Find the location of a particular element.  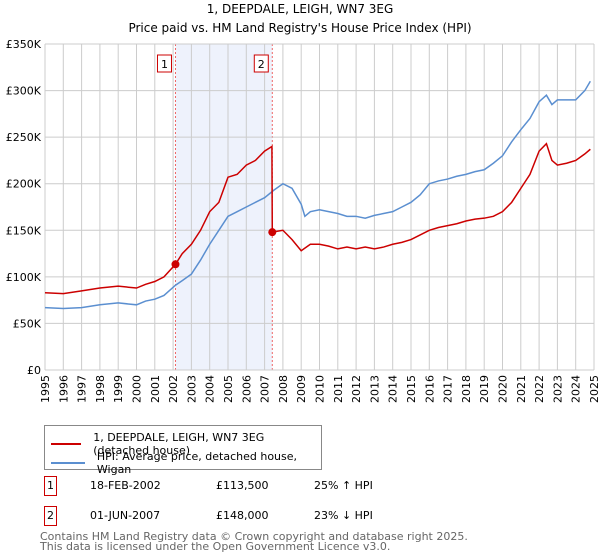

x-tick-label: 2011 is located at coordinates (338, 389).